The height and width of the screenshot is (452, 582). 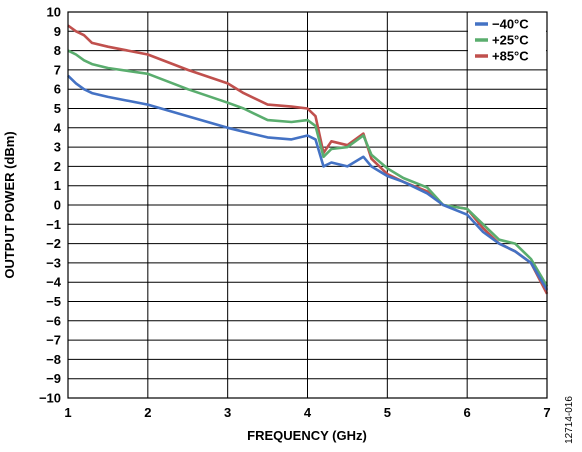 I want to click on x-tick-label: 1, so click(x=67, y=412).